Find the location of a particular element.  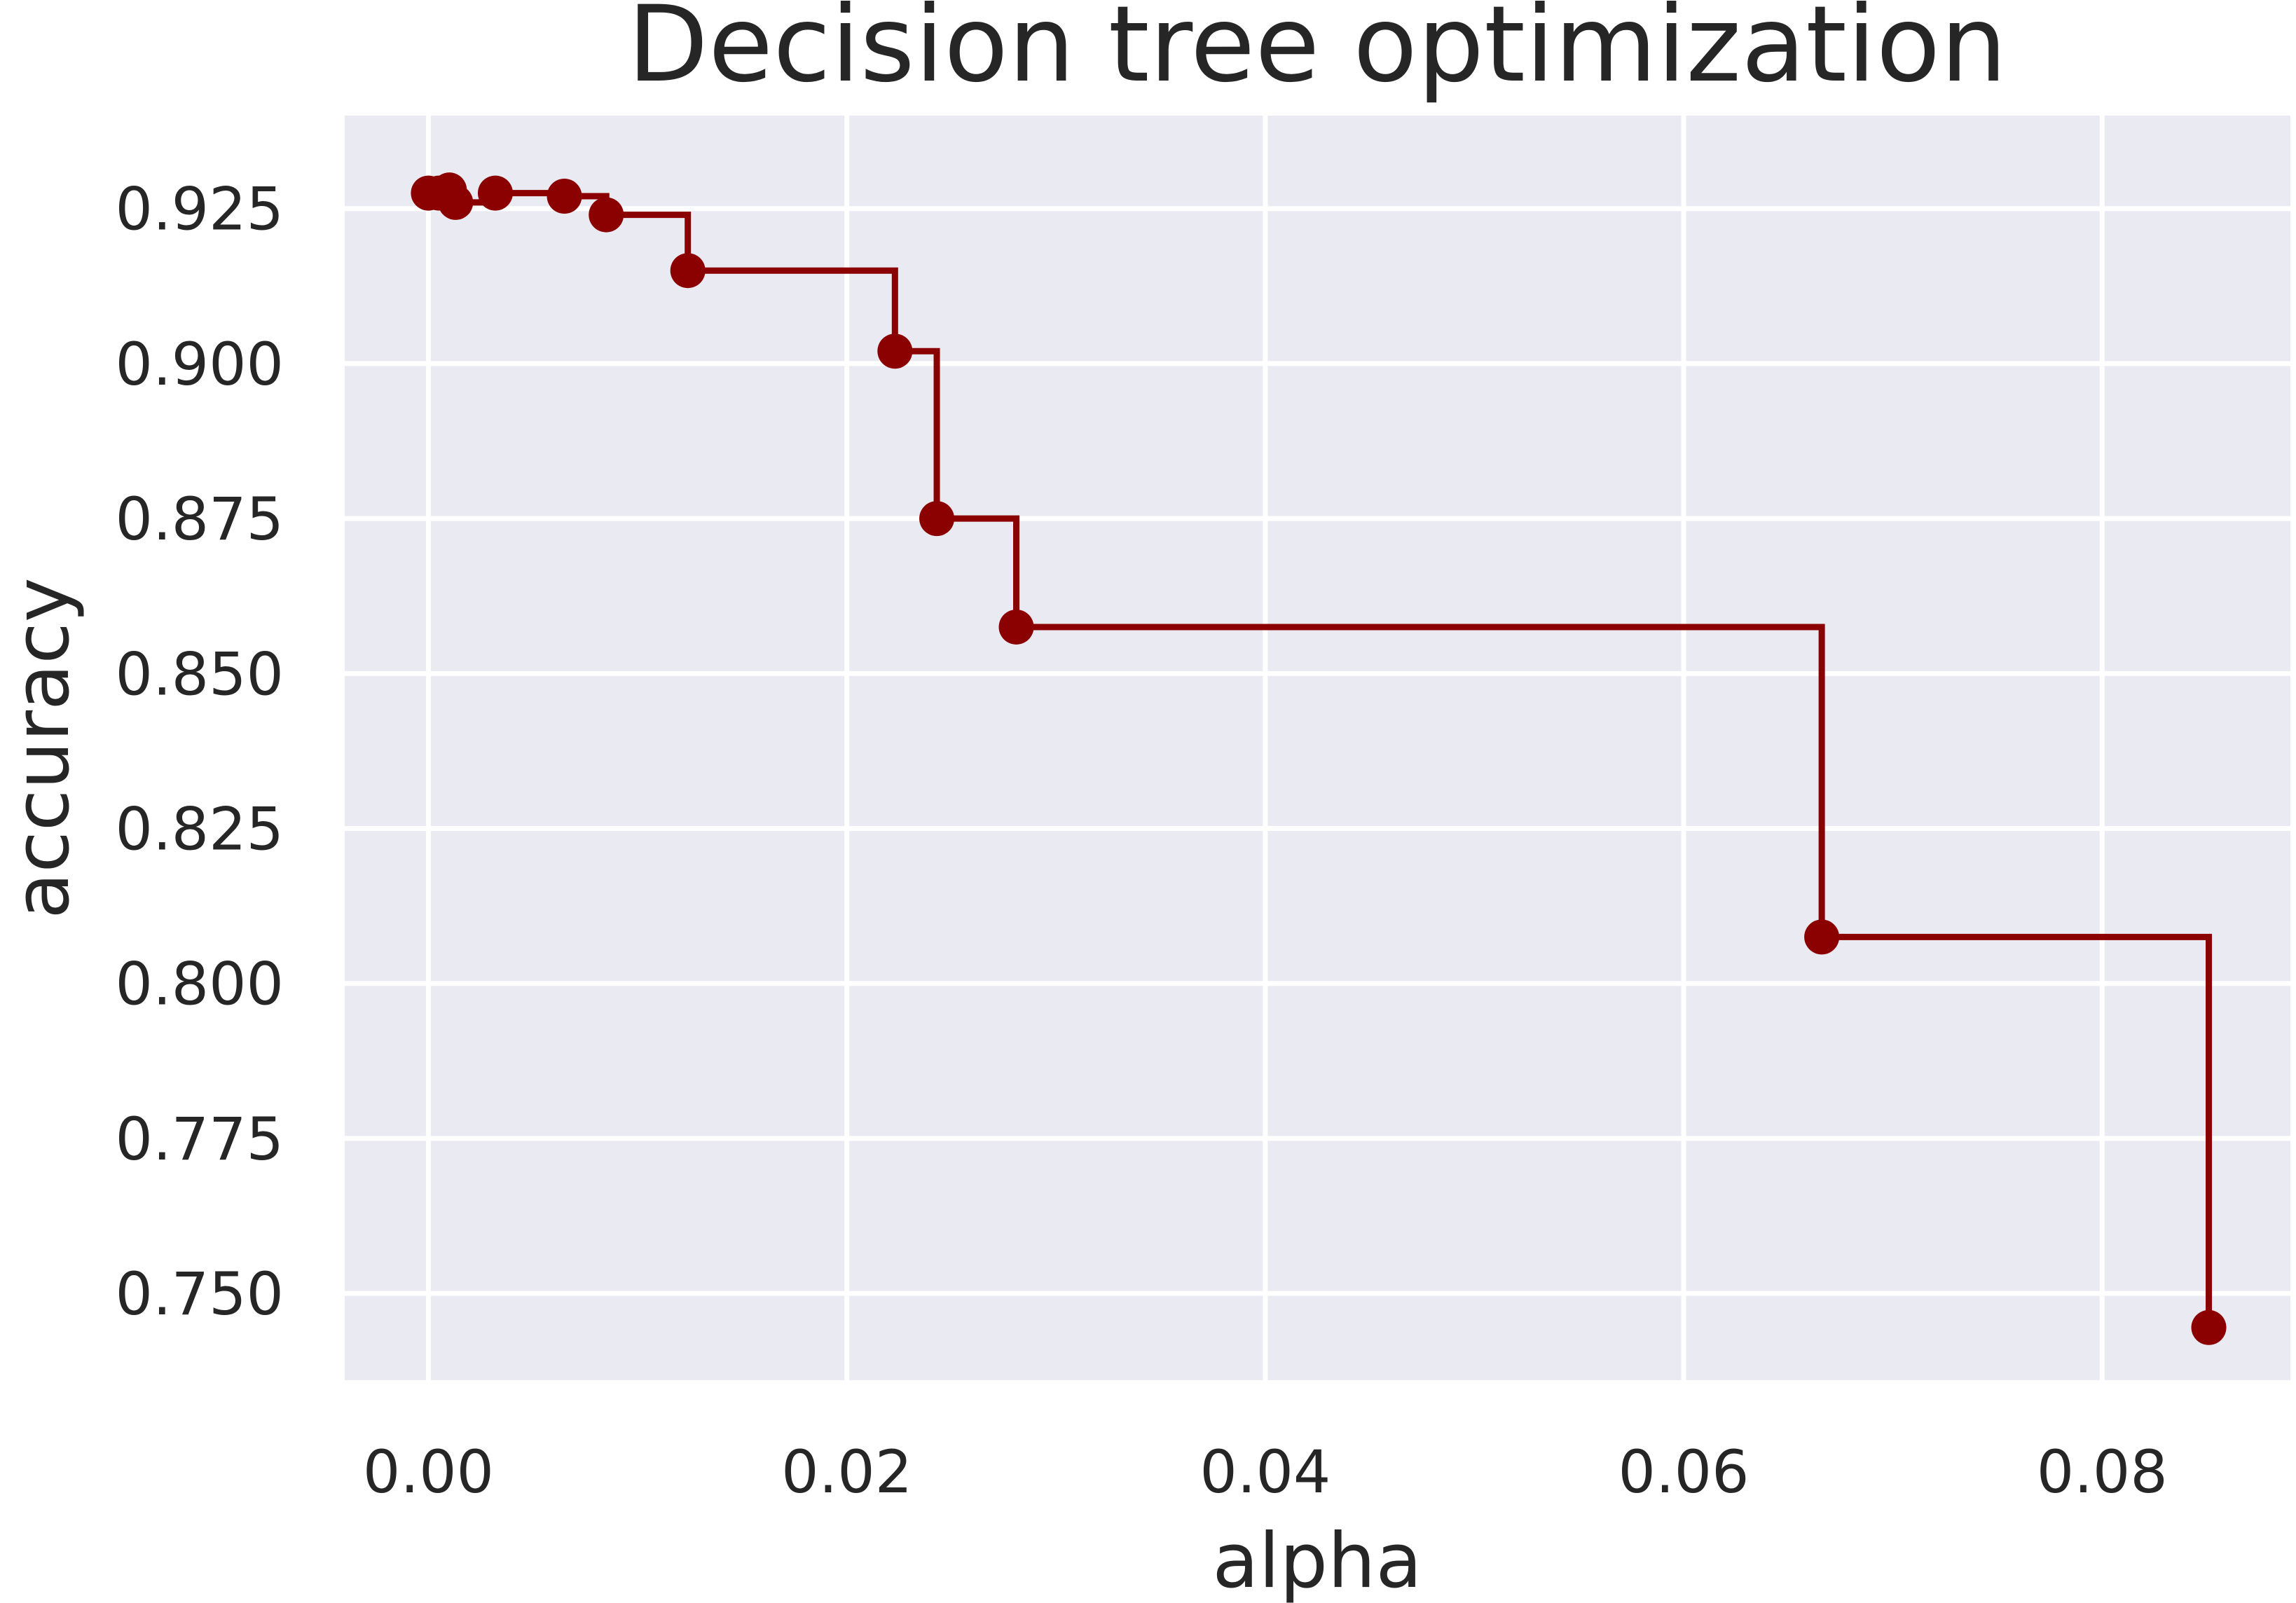

x-tick-label: 0.04 is located at coordinates (1265, 1472).